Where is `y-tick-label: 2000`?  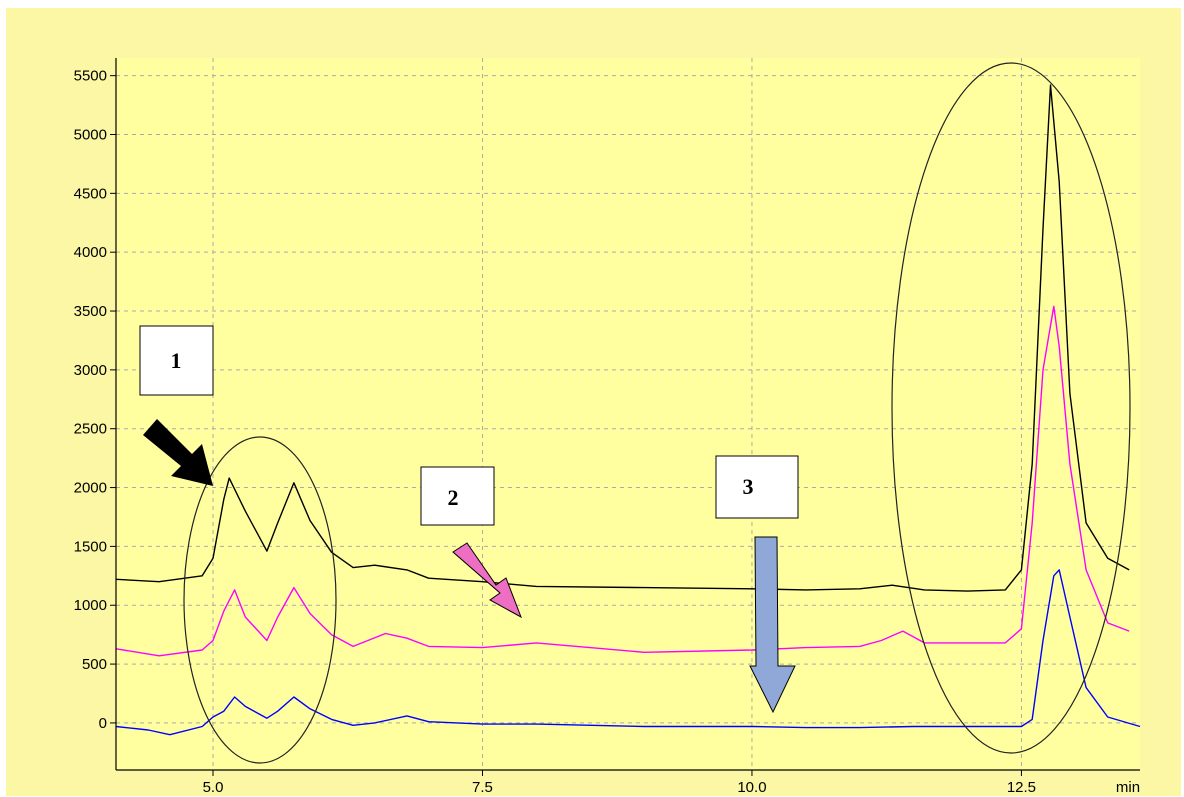 y-tick-label: 2000 is located at coordinates (90, 488).